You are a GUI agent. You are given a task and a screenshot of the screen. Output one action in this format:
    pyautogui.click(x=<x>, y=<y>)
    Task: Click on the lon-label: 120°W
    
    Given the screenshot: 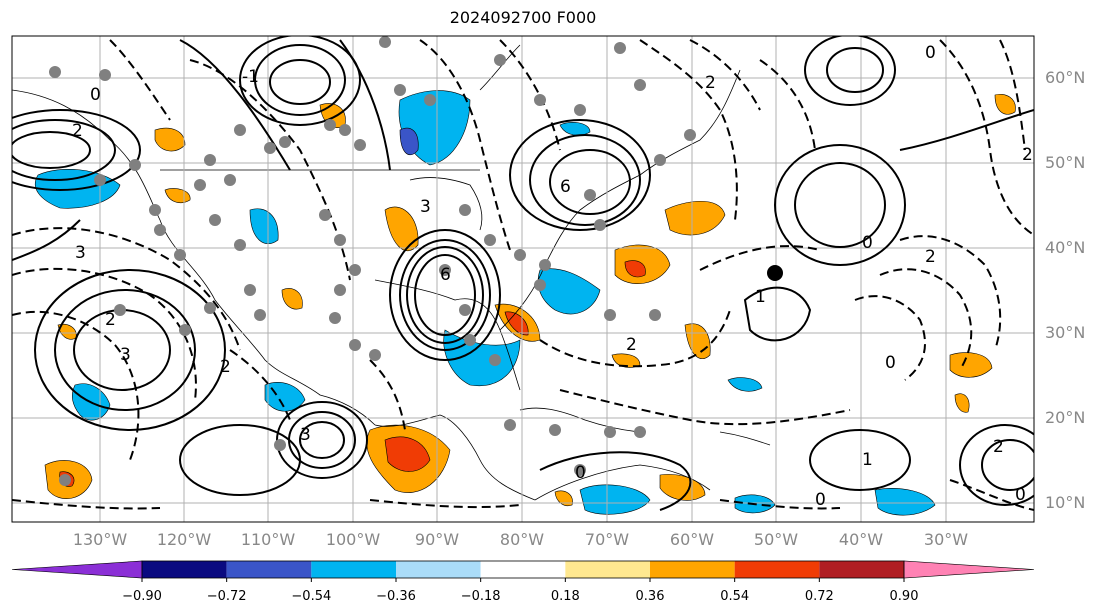 What is the action you would take?
    pyautogui.click(x=184, y=539)
    